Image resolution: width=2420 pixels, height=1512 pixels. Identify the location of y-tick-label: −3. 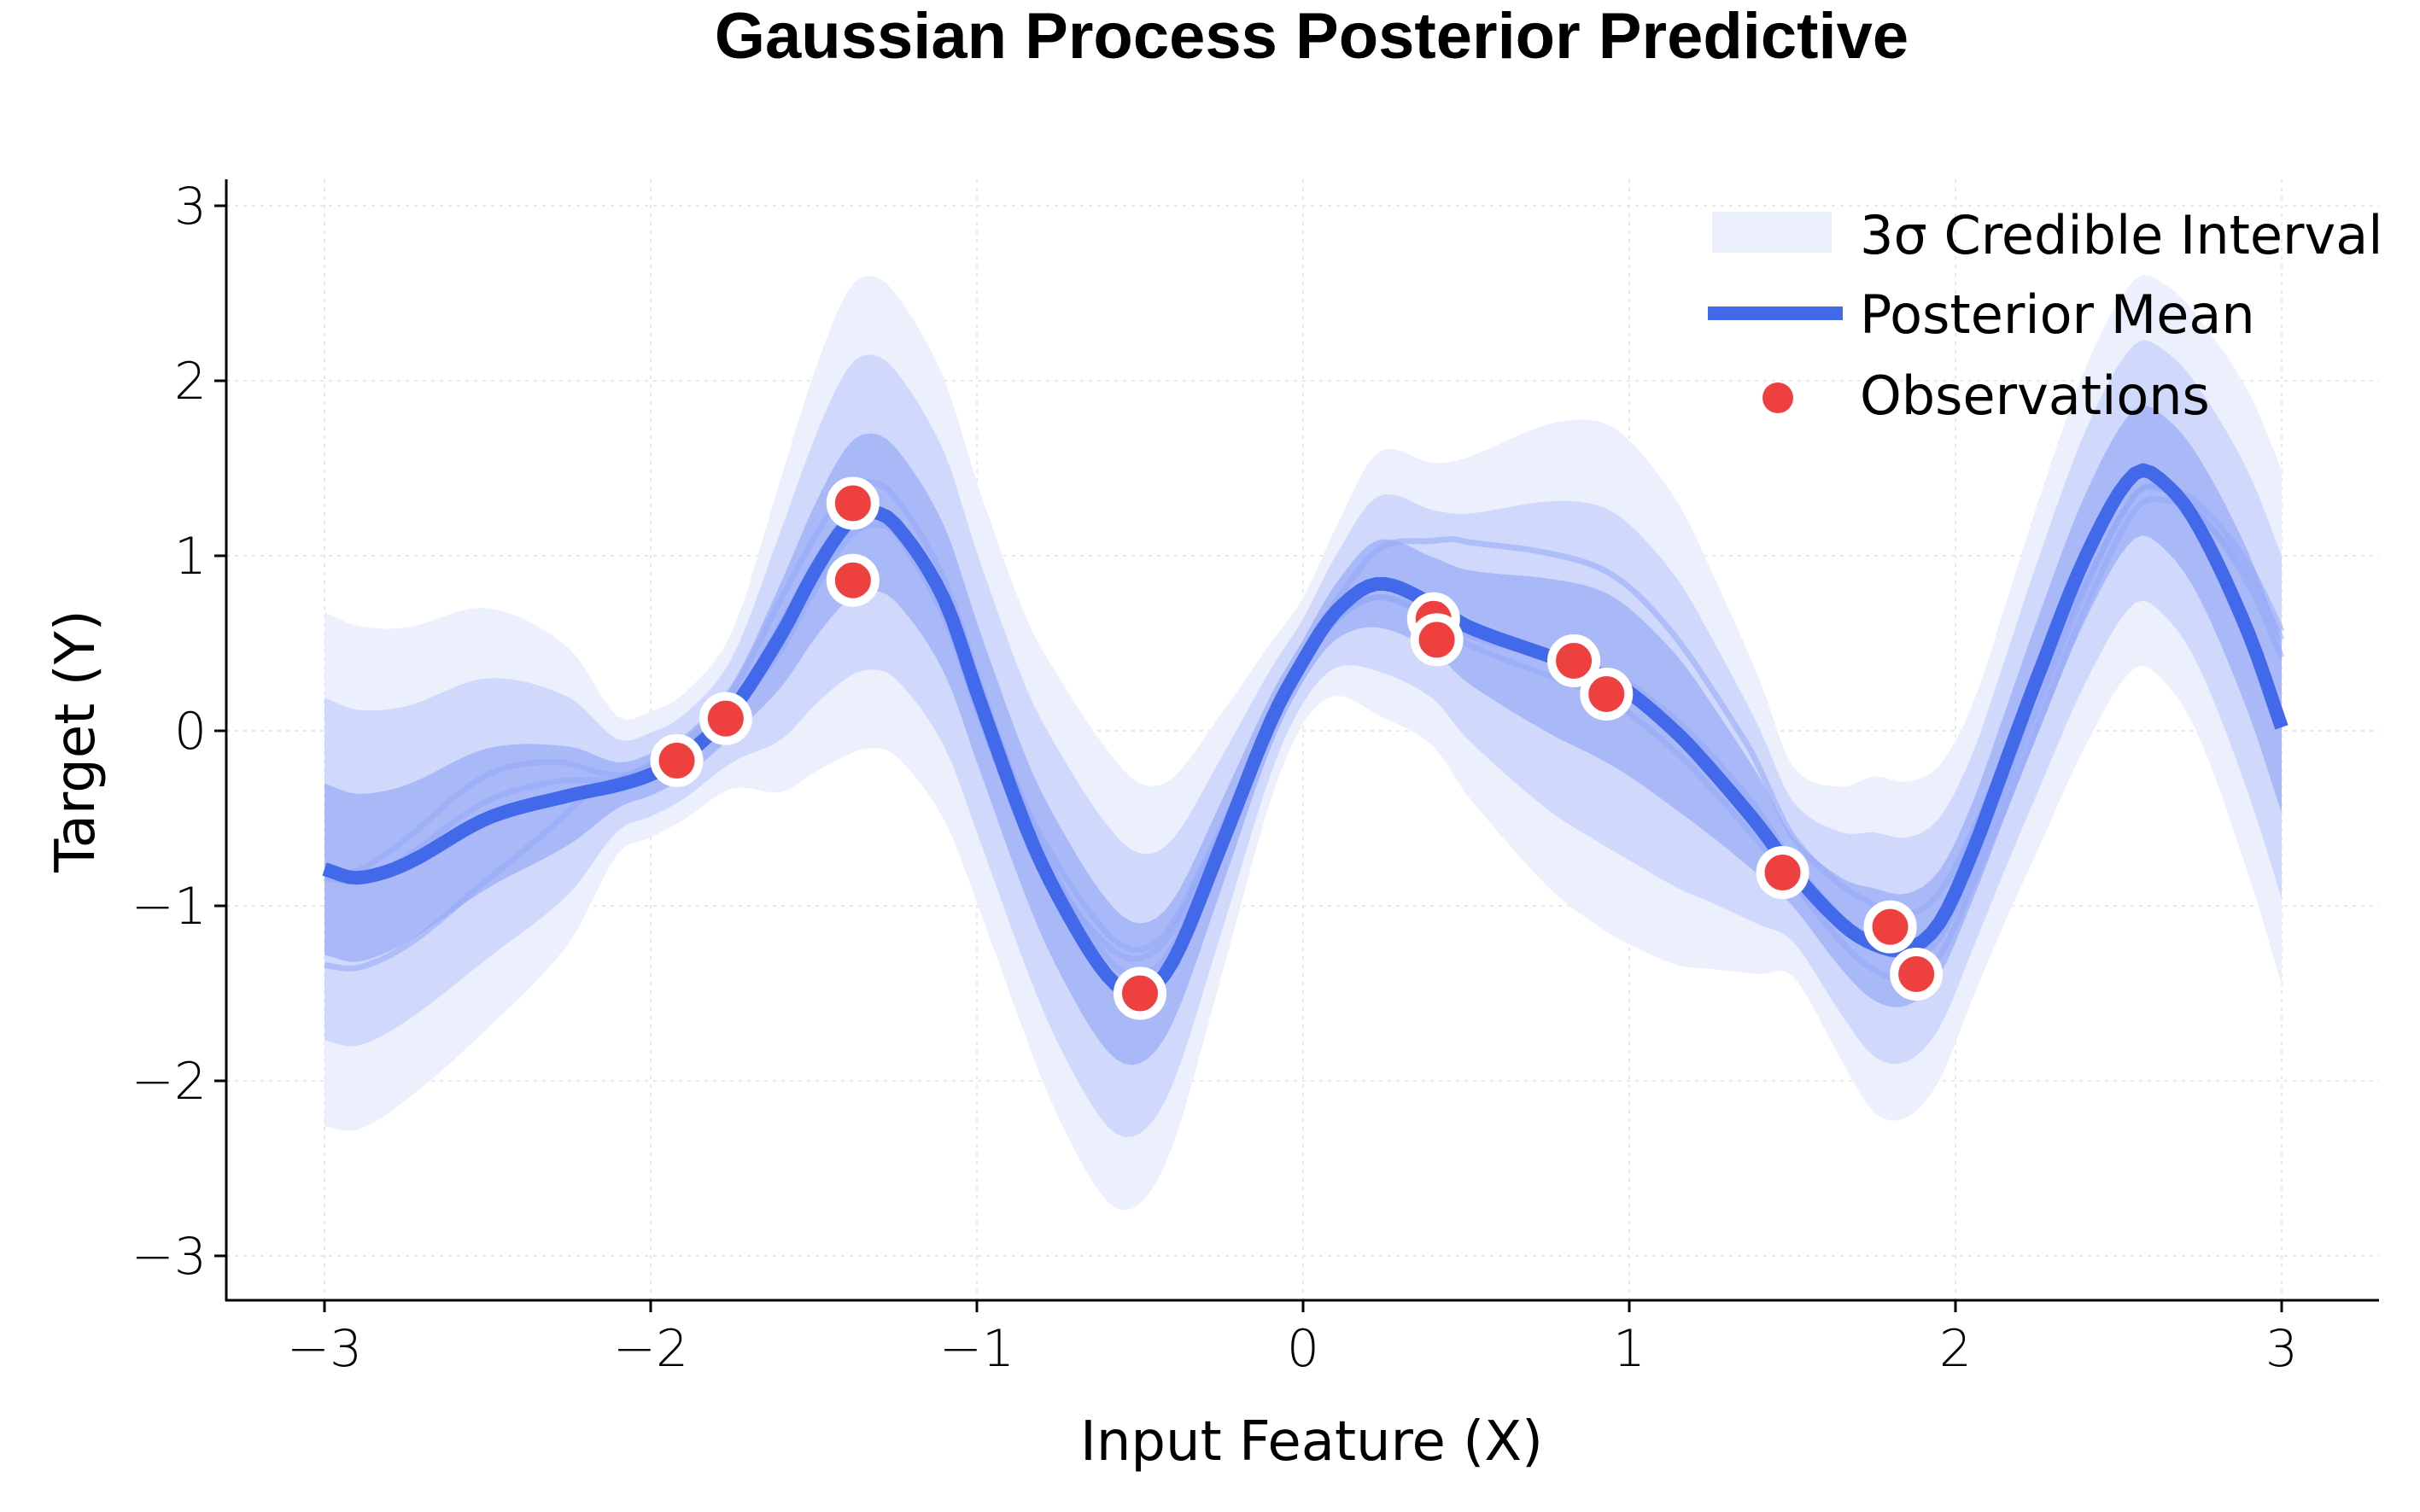
(169, 1257).